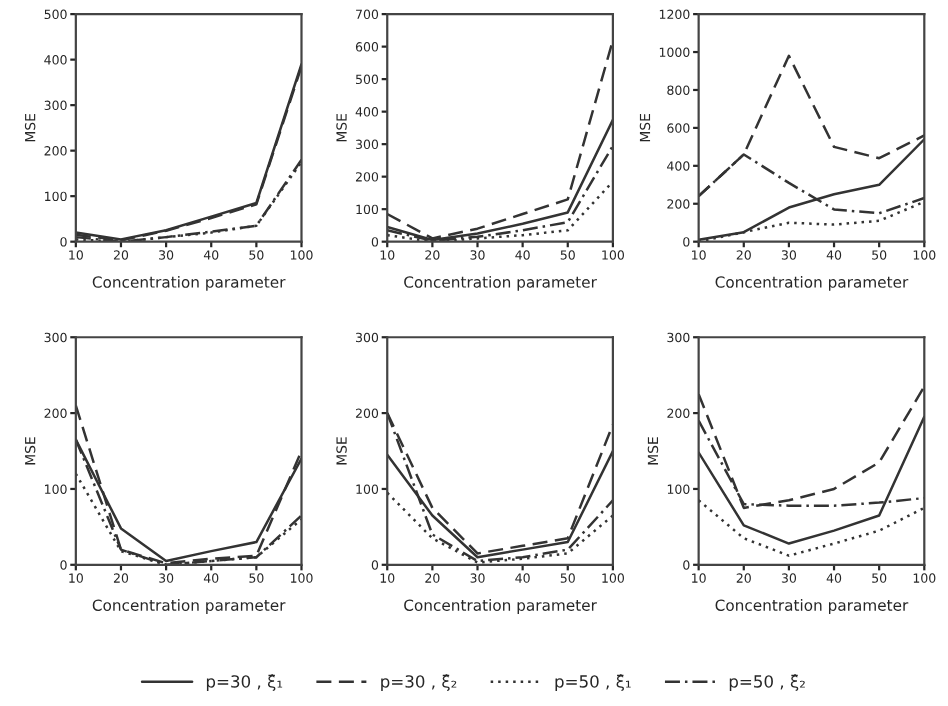 The image size is (948, 706). Describe the element at coordinates (419, 682) in the screenshot. I see `legend-label: p=30 , ξ̂₂` at that location.